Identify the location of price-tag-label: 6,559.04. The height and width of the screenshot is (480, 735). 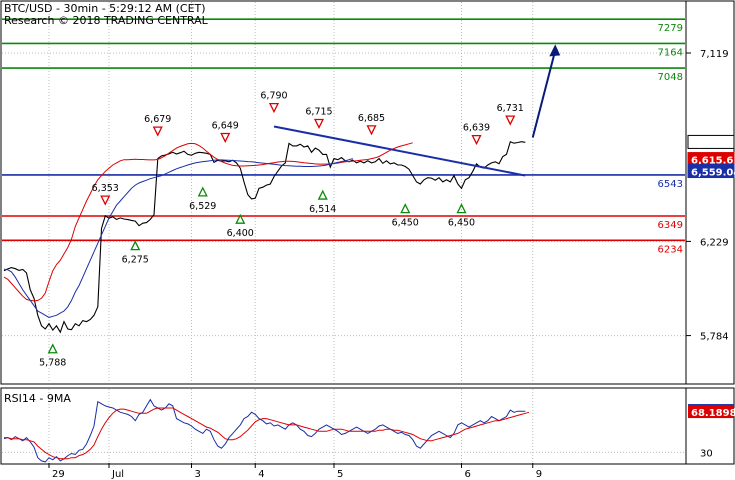
(713, 173).